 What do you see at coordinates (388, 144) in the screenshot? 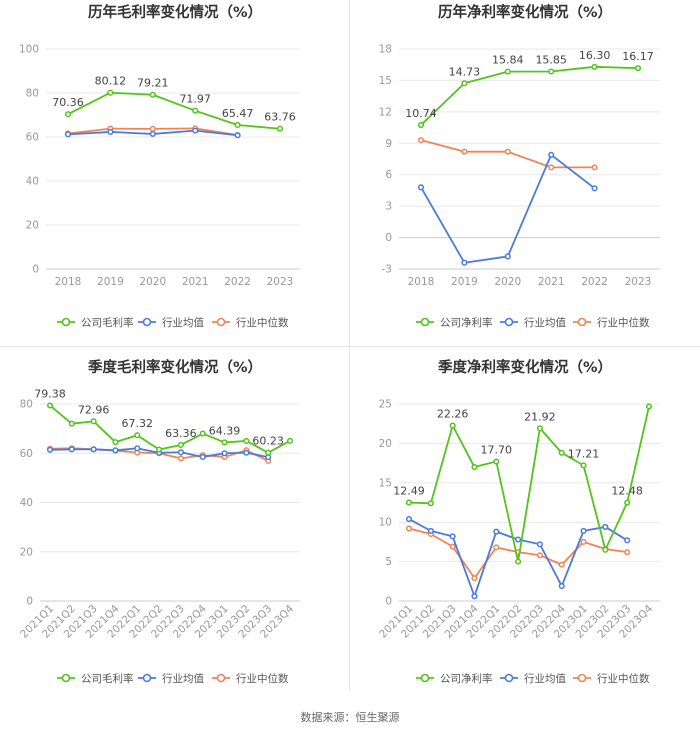
I see `y-tick-label: 9` at bounding box center [388, 144].